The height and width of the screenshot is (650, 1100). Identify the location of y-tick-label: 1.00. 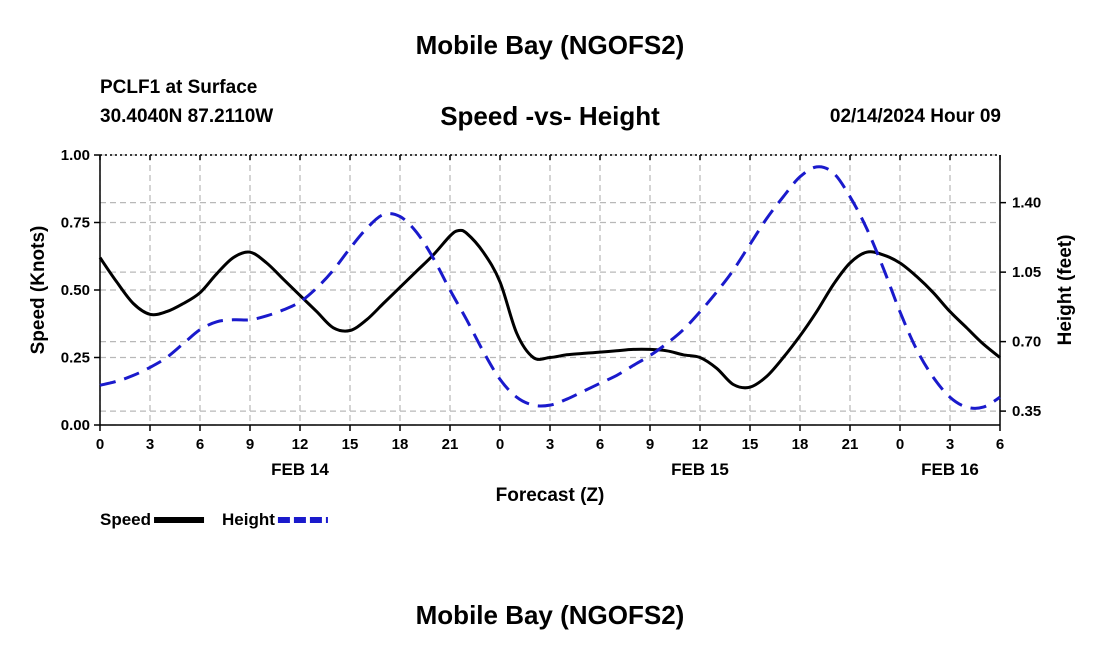
(75, 155).